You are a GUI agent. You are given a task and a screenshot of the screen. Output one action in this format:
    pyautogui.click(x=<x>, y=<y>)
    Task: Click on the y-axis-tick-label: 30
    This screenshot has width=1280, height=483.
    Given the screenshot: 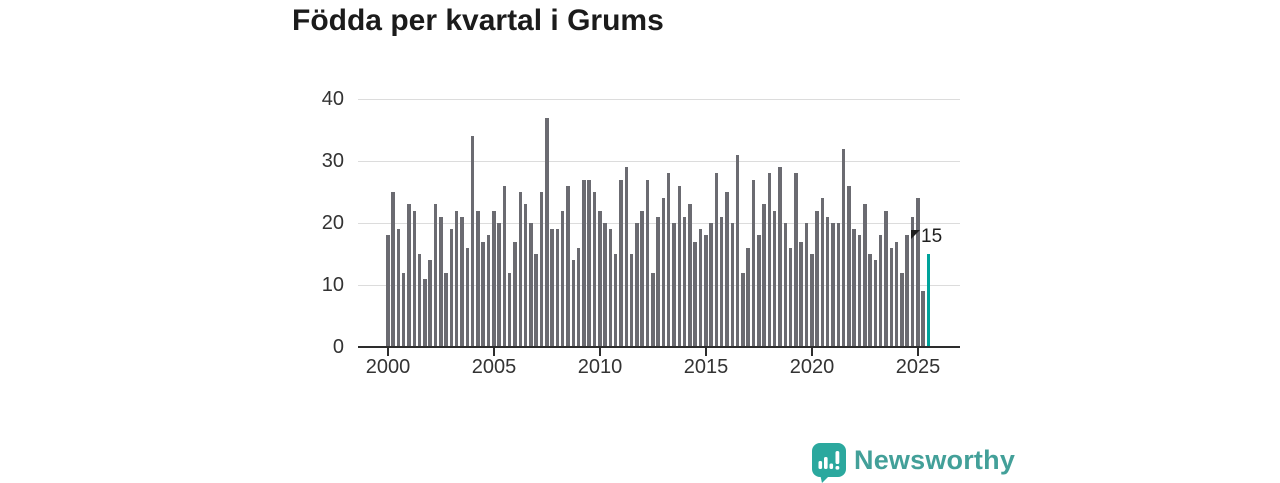 What is the action you would take?
    pyautogui.click(x=332, y=161)
    